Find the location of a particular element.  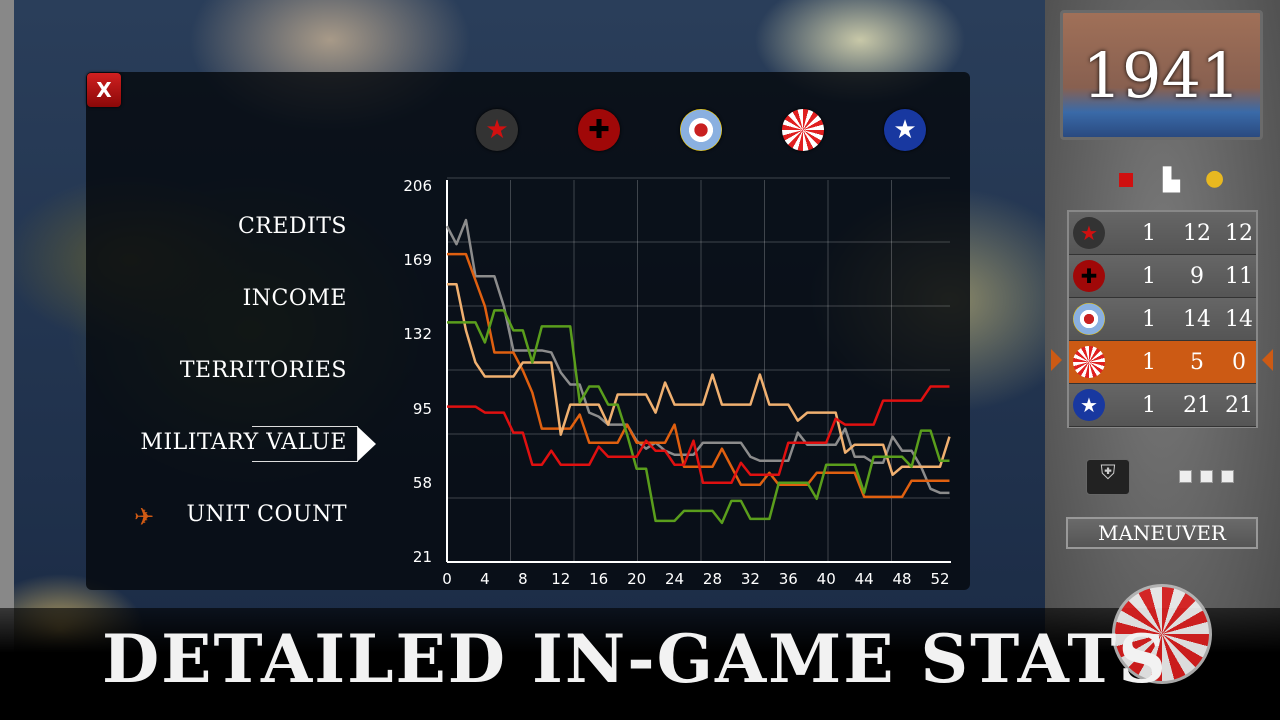

x-tick-label: 4 is located at coordinates (485, 579).